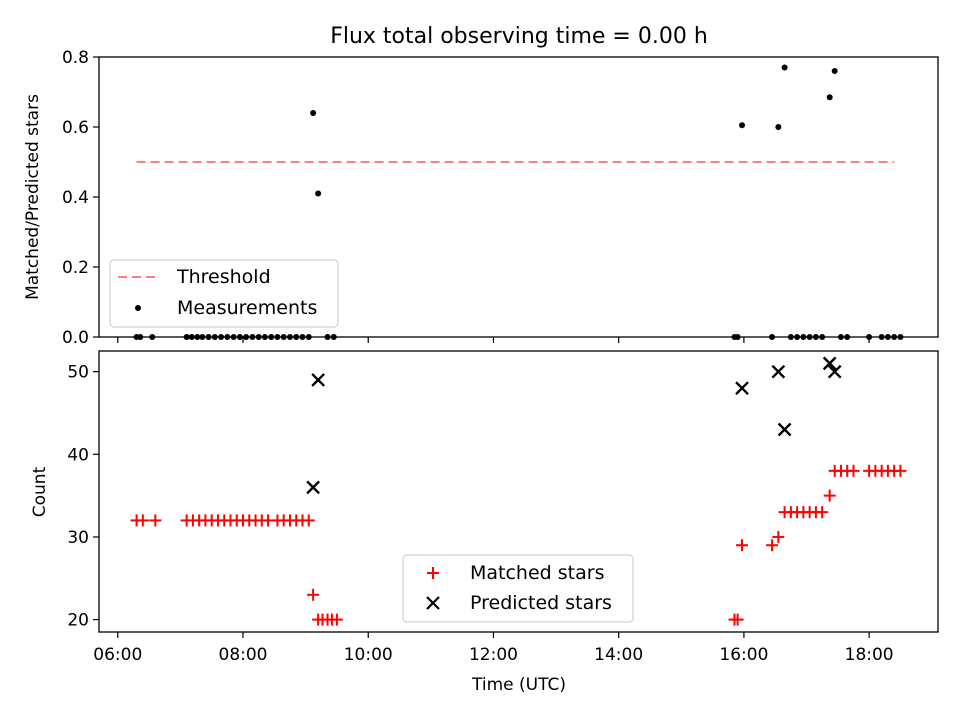 Image resolution: width=960 pixels, height=720 pixels. I want to click on bottom-y-ticks: 20 30 40 50, so click(83, 497).